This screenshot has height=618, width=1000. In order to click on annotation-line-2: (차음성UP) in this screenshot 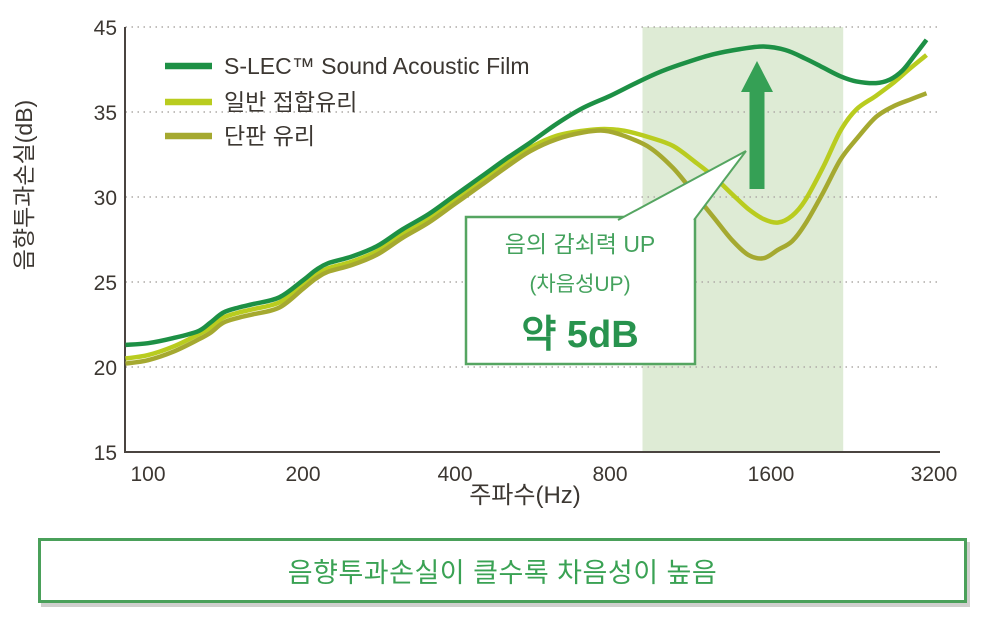, I will do `click(579, 284)`.